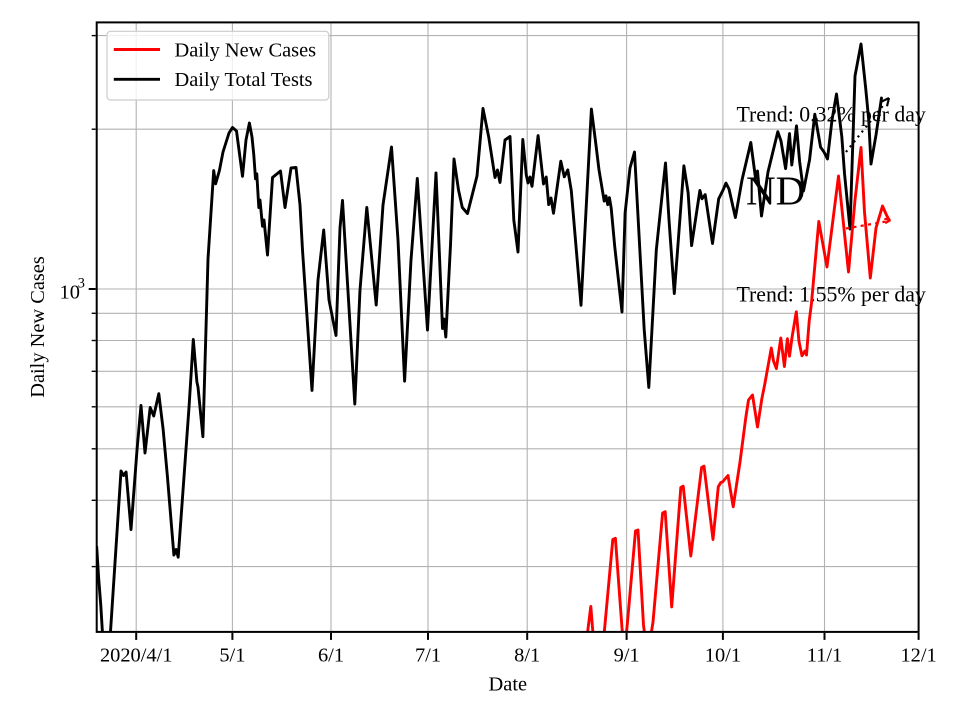 This screenshot has height=725, width=960. What do you see at coordinates (825, 656) in the screenshot?
I see `svg-text: 11/1` at bounding box center [825, 656].